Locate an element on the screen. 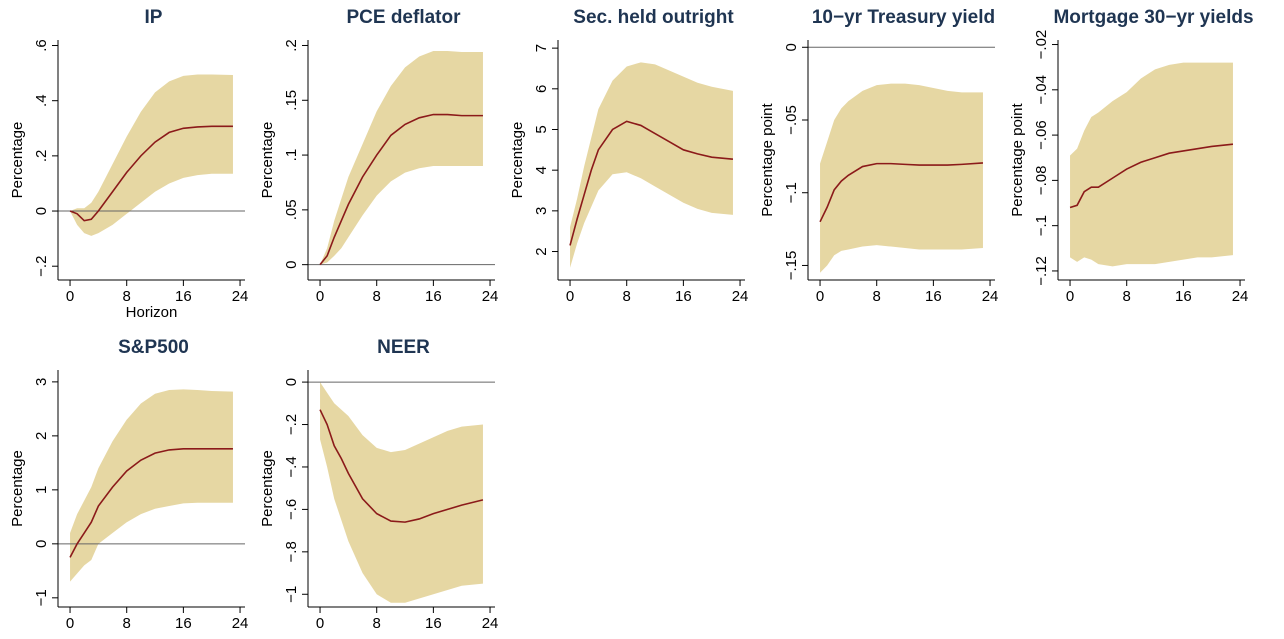 The height and width of the screenshot is (639, 1284). y-tick-label: .1 is located at coordinates (291, 155).